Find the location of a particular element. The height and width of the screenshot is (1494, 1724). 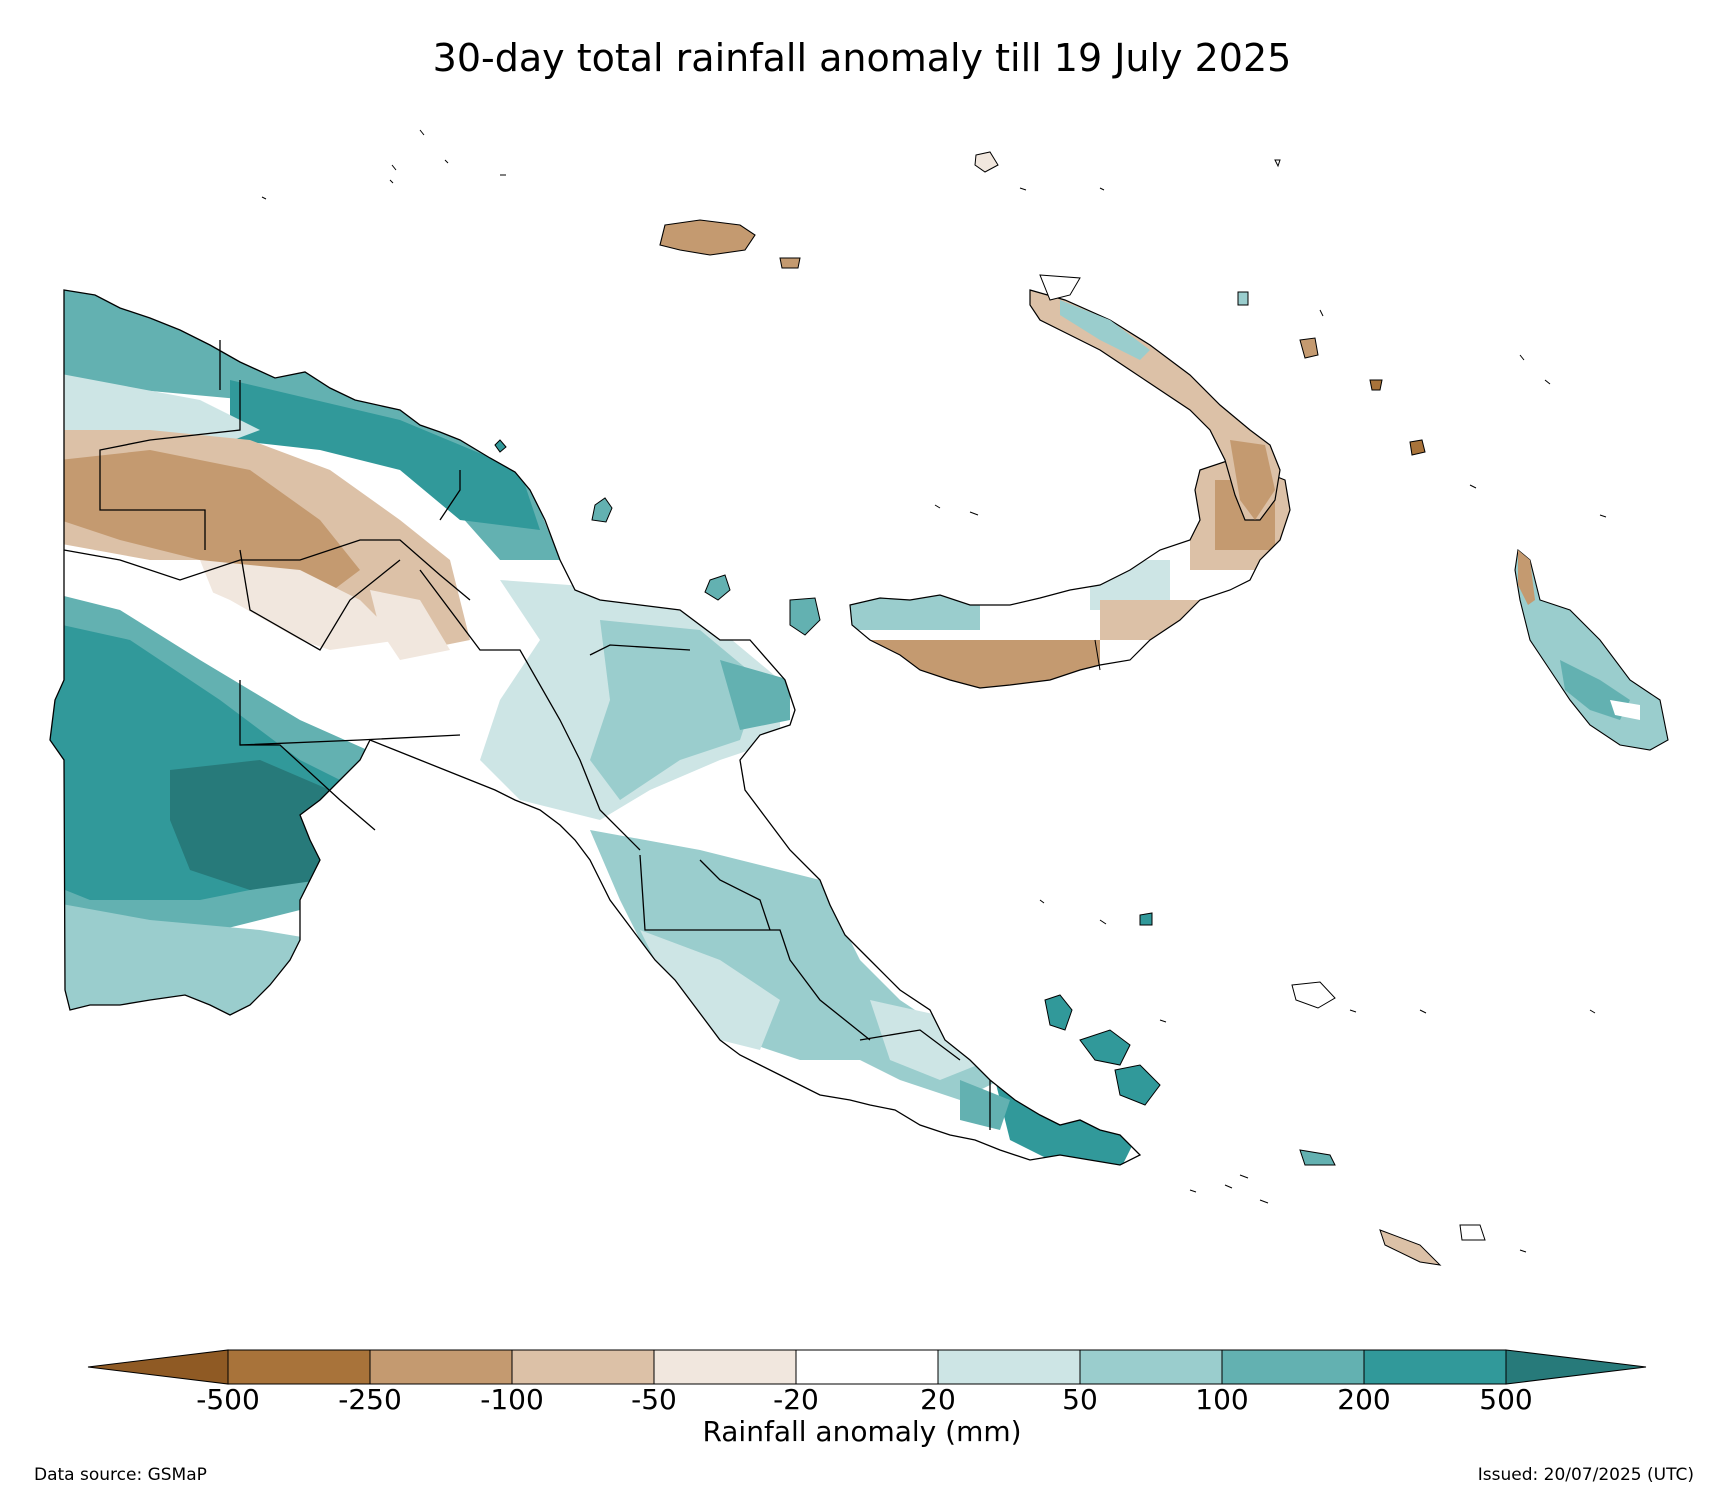

new-britain is located at coordinates (1070, 574).